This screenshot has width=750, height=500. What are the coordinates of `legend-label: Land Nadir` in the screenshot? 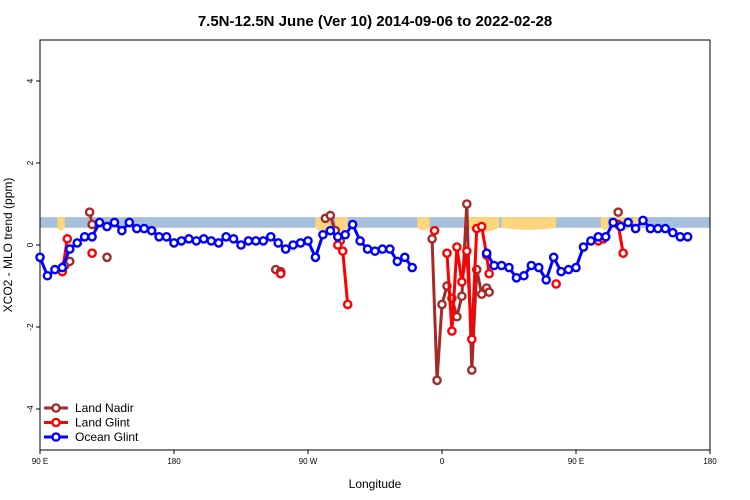 It's located at (104, 408).